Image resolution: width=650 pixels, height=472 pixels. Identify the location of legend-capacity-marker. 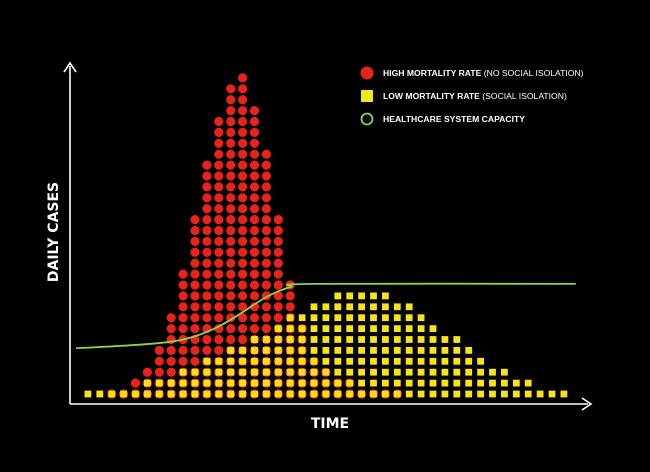
(367, 119).